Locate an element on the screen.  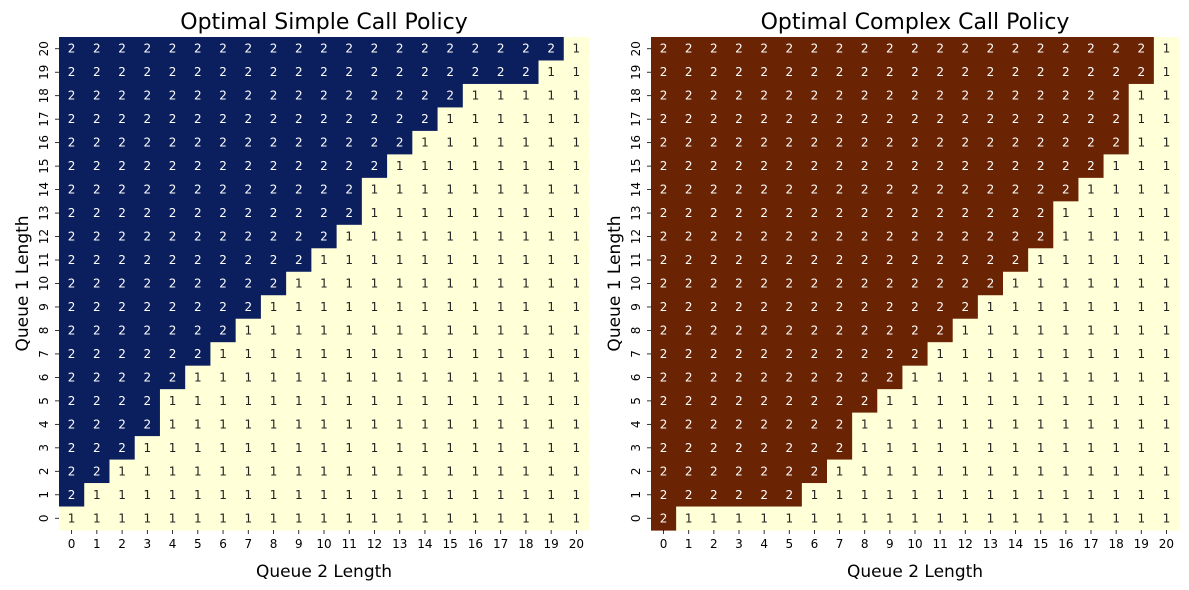
simple-policy-y-tick-label: 4 is located at coordinates (44, 425).